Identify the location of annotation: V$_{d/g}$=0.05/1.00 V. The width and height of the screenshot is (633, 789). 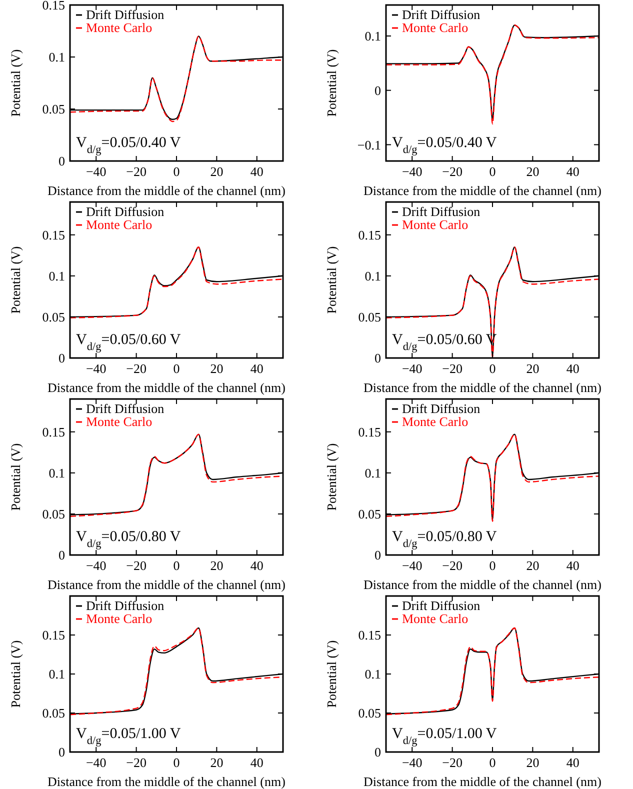
(128, 736).